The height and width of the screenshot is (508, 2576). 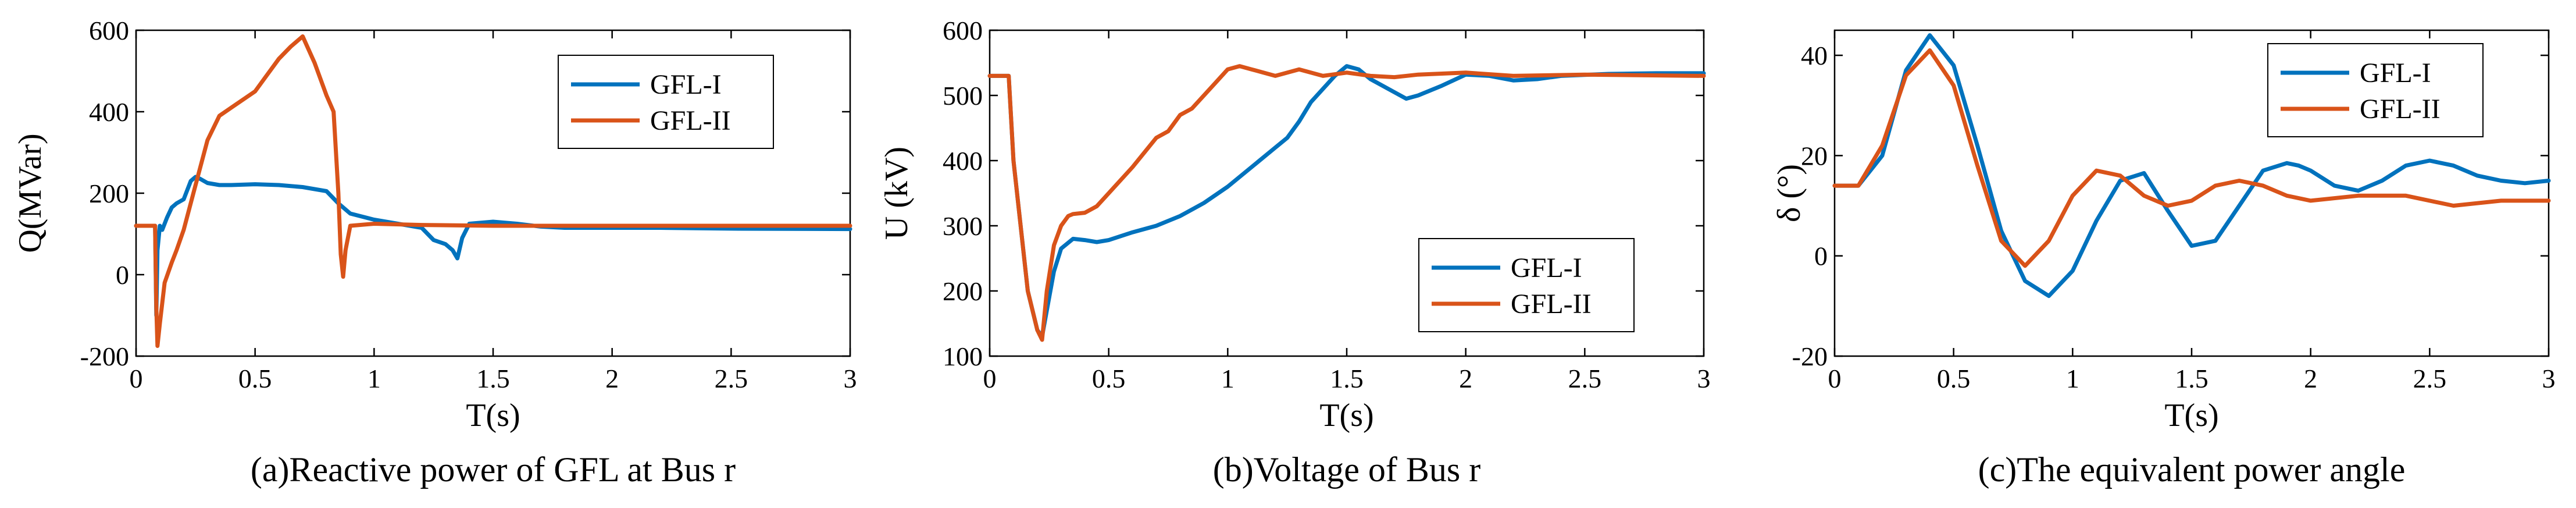 I want to click on series-line-gfl-ii, so click(x=2192, y=158).